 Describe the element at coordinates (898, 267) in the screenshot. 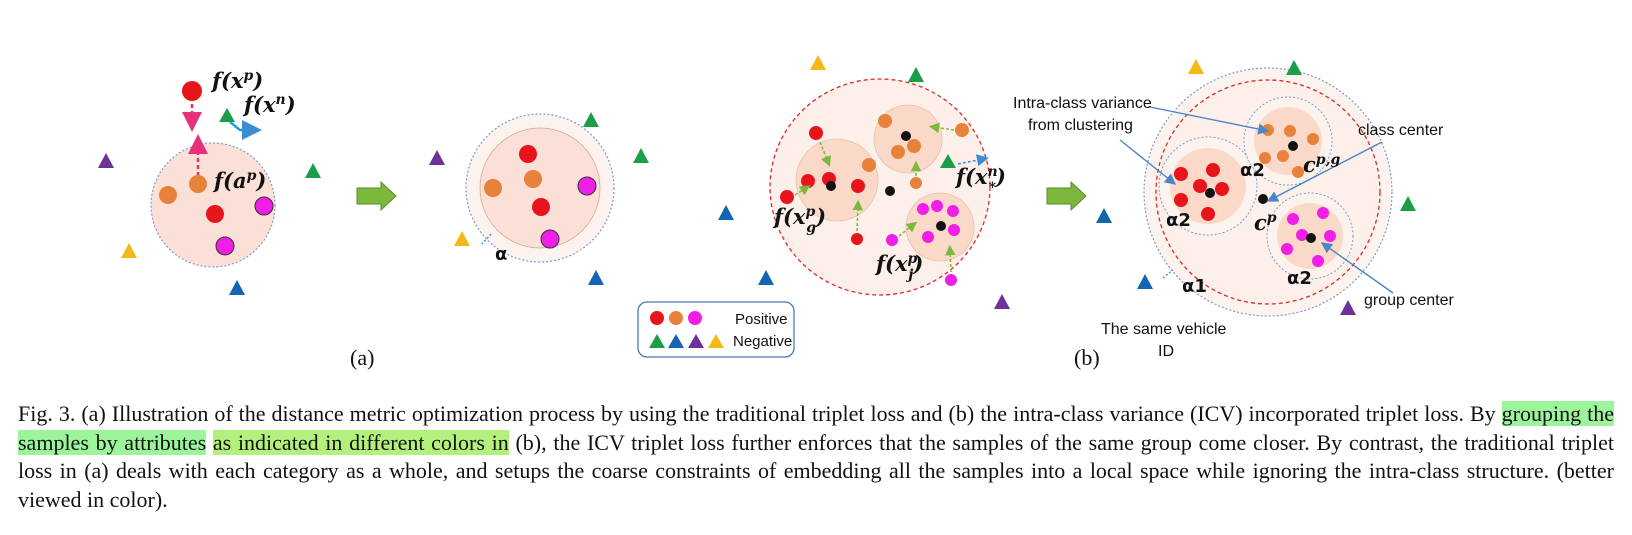

I see `label-f-xj: f(xp j)` at that location.